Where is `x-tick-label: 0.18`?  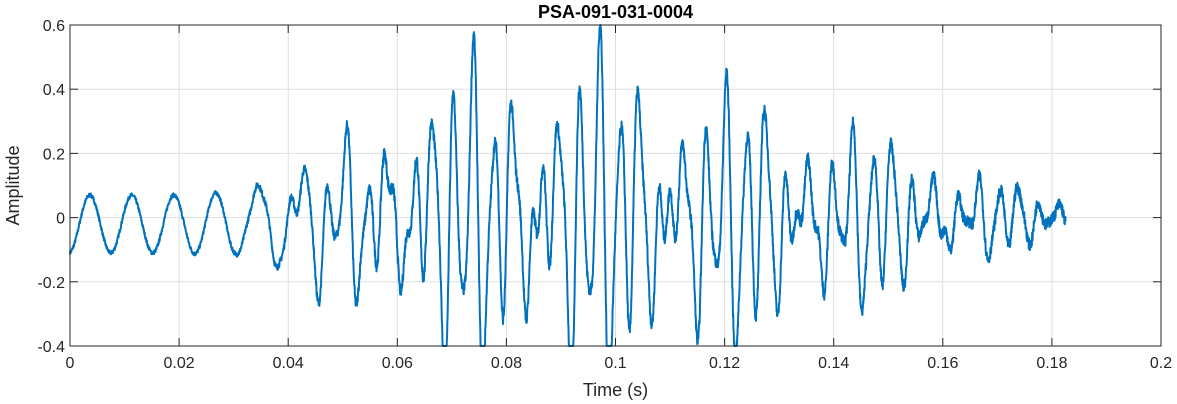 x-tick-label: 0.18 is located at coordinates (1051, 363).